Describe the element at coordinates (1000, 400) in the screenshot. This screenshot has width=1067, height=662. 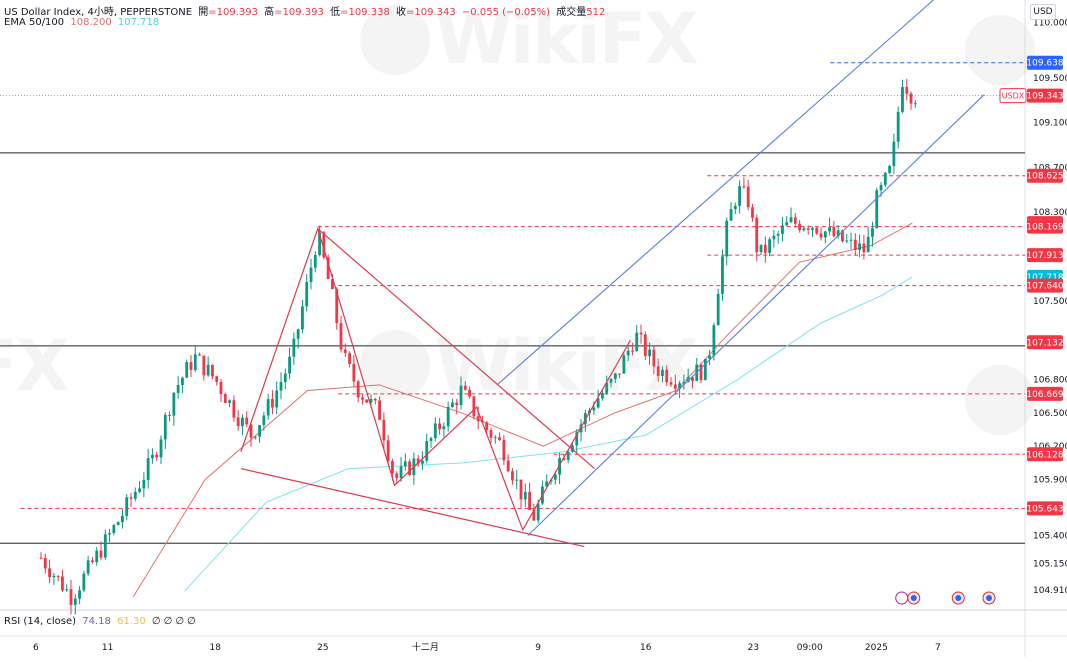
I see `watermark-logo` at that location.